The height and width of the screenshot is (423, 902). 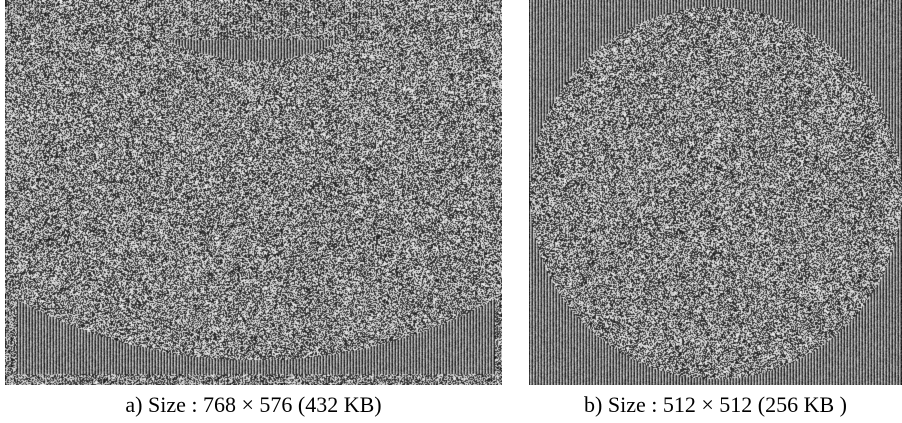 I want to click on caption-b: b) Size : 512 × 512 (256 KB ), so click(x=715, y=404).